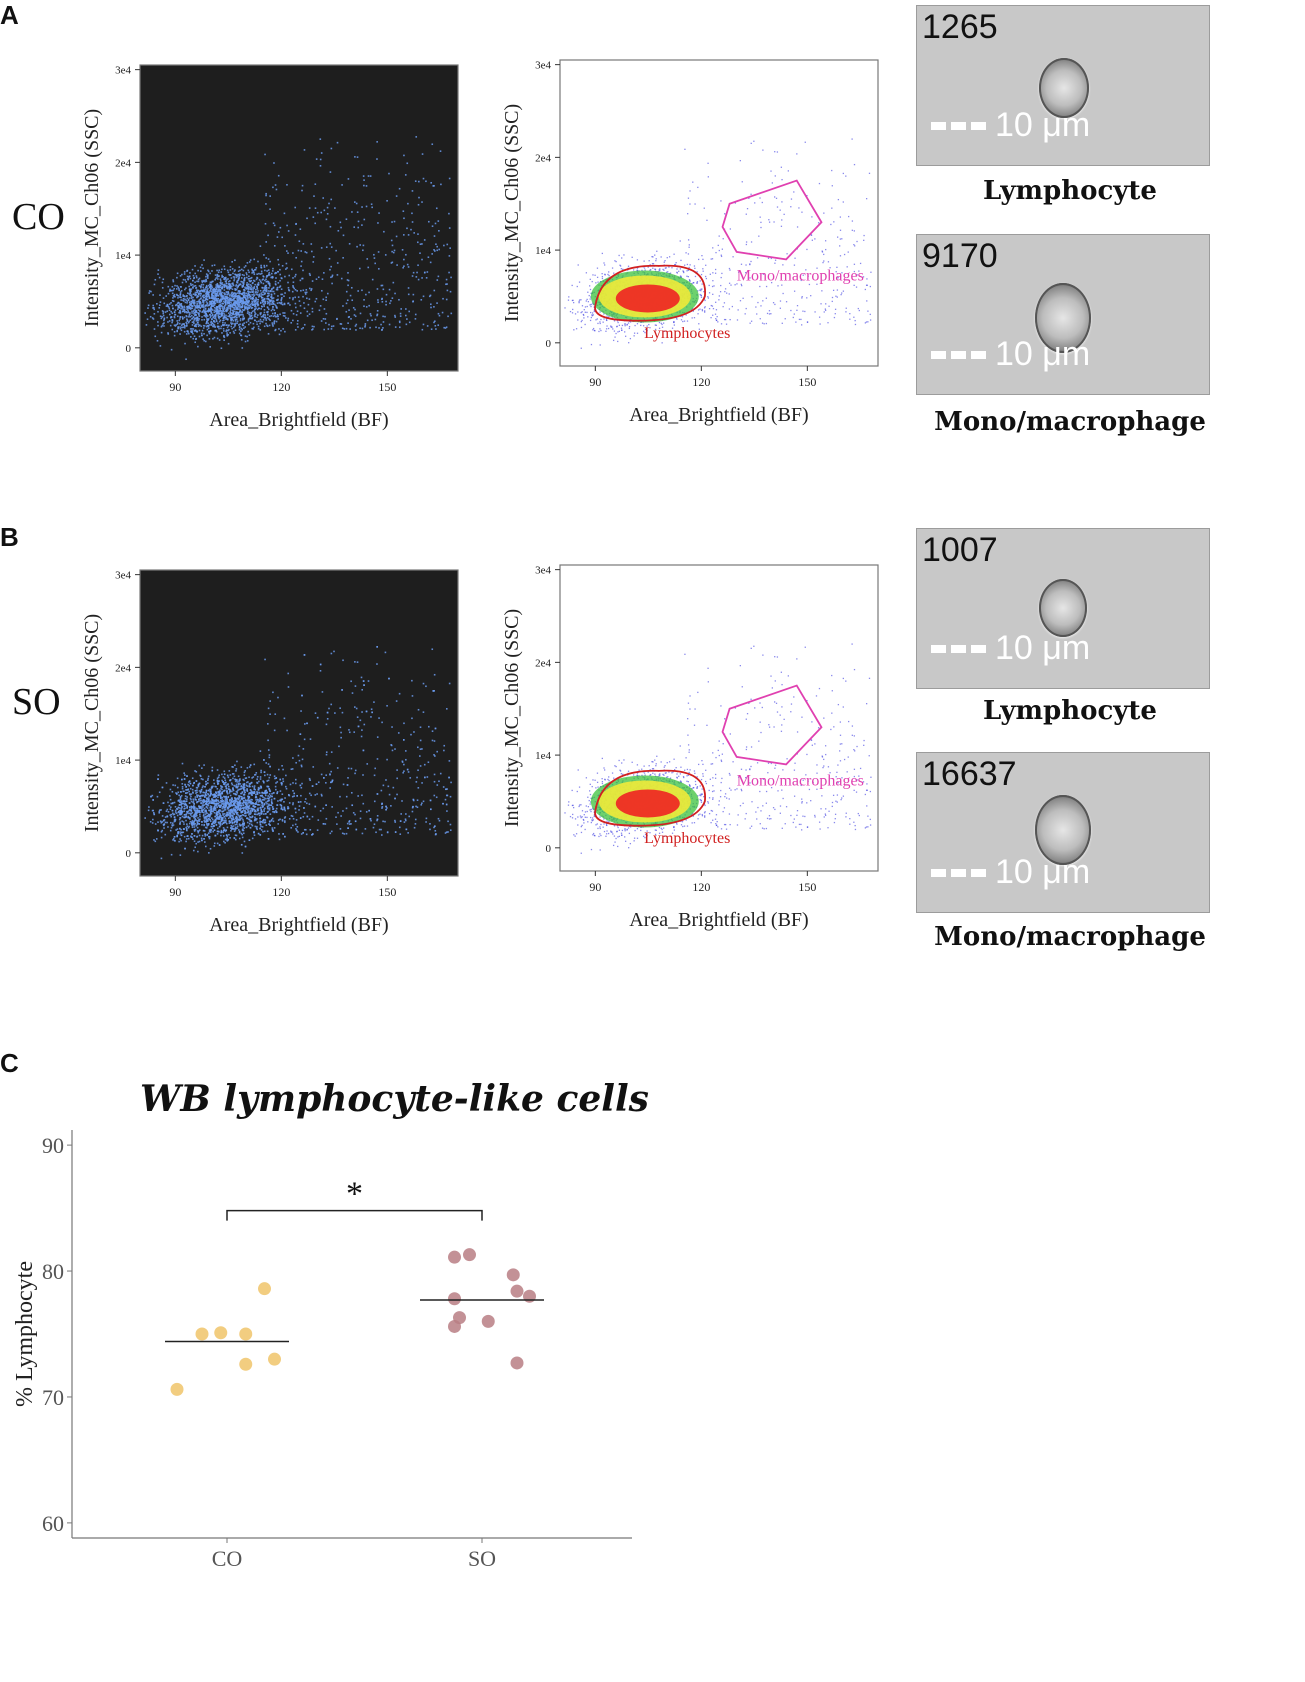 The height and width of the screenshot is (1682, 1305). I want to click on cell-id: 1007, so click(960, 550).